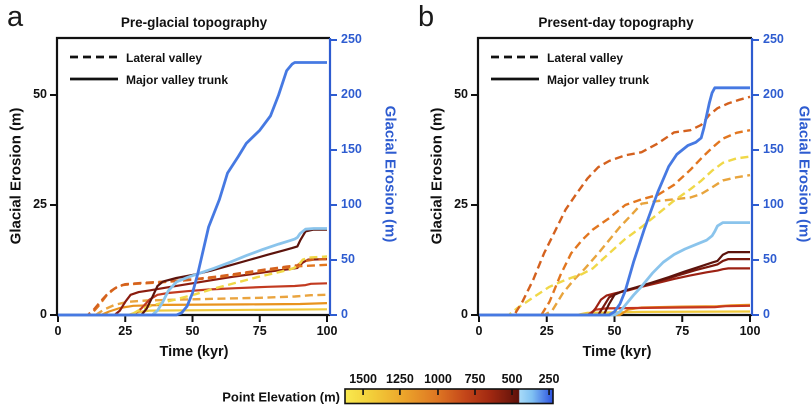  Describe the element at coordinates (348, 259) in the screenshot. I see `panel-a-right-tick-label: 50` at that location.